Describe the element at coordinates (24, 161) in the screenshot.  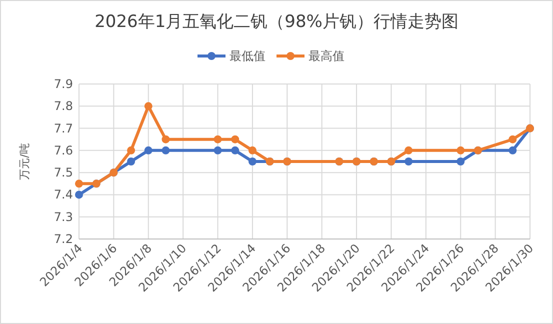
I see `y-axis-title: 万元/吨` at that location.